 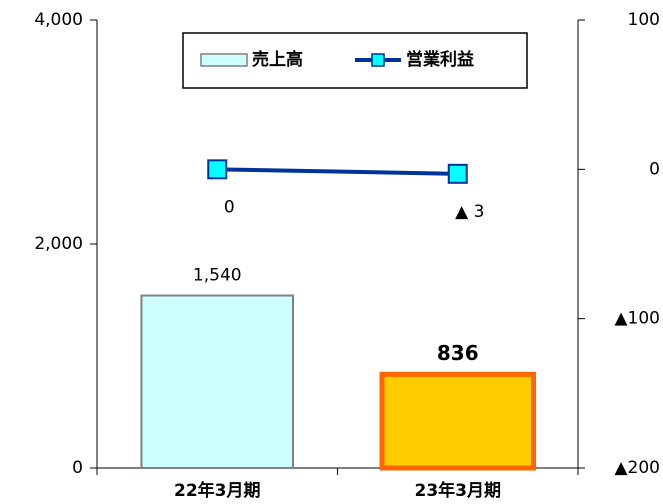 I want to click on line-value-label: 0, so click(x=229, y=207).